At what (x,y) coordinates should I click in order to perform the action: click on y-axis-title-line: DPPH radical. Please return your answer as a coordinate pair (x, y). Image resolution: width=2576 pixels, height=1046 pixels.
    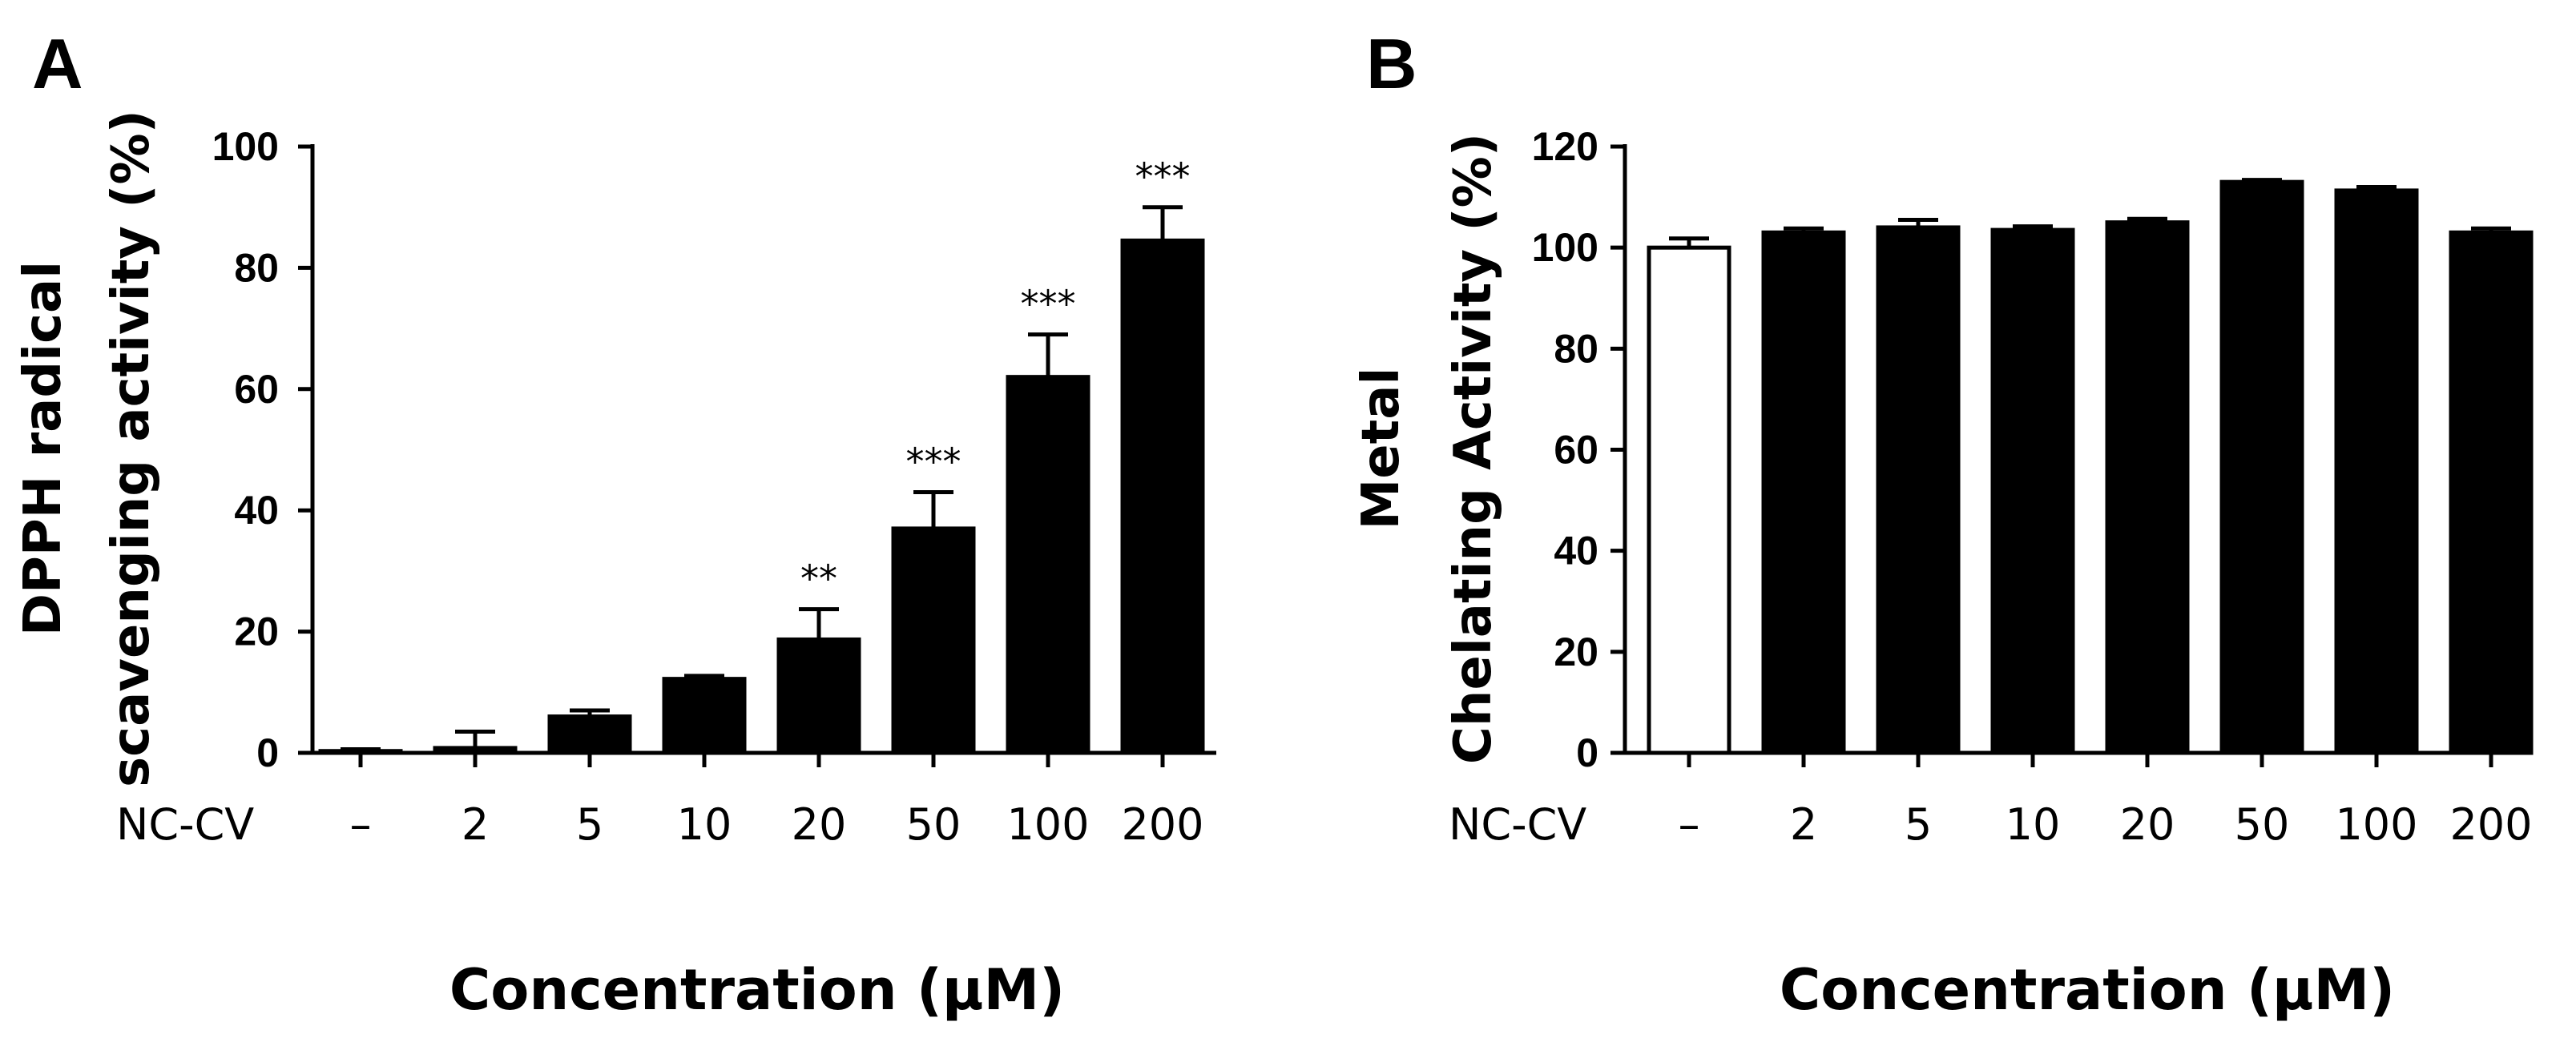
    Looking at the image, I should click on (43, 448).